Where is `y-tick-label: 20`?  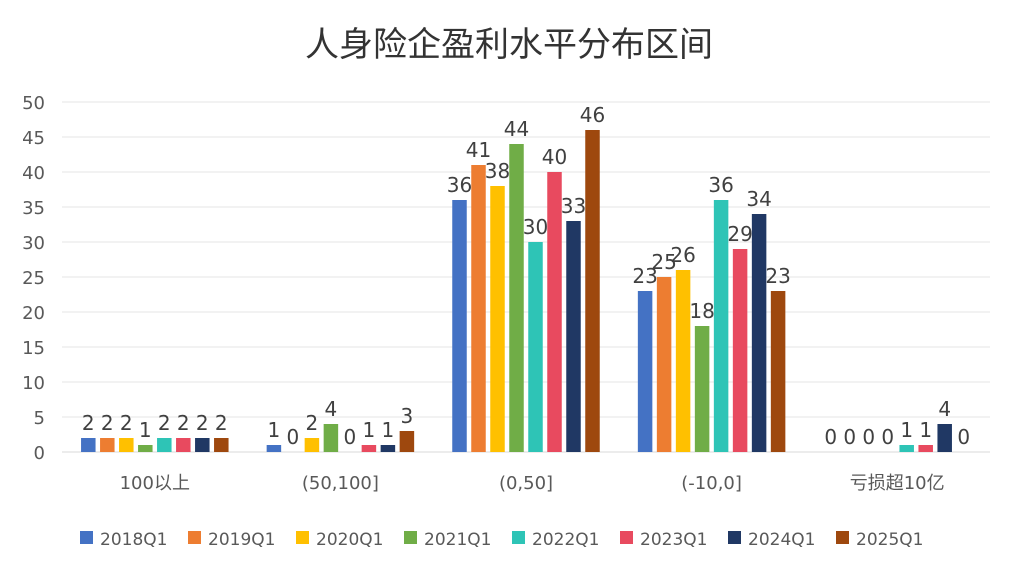
y-tick-label: 20 is located at coordinates (33, 313).